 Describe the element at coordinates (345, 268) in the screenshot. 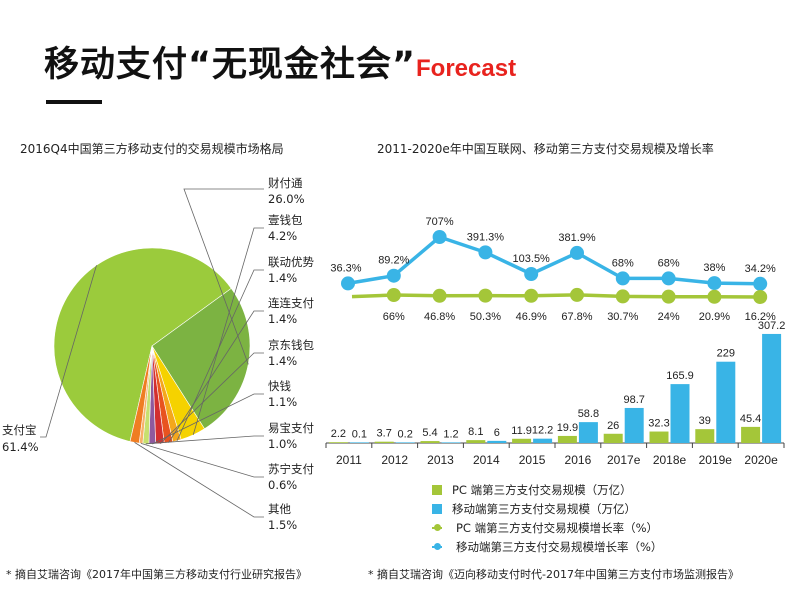

I see `mobile-growth-label: 36.3%` at that location.